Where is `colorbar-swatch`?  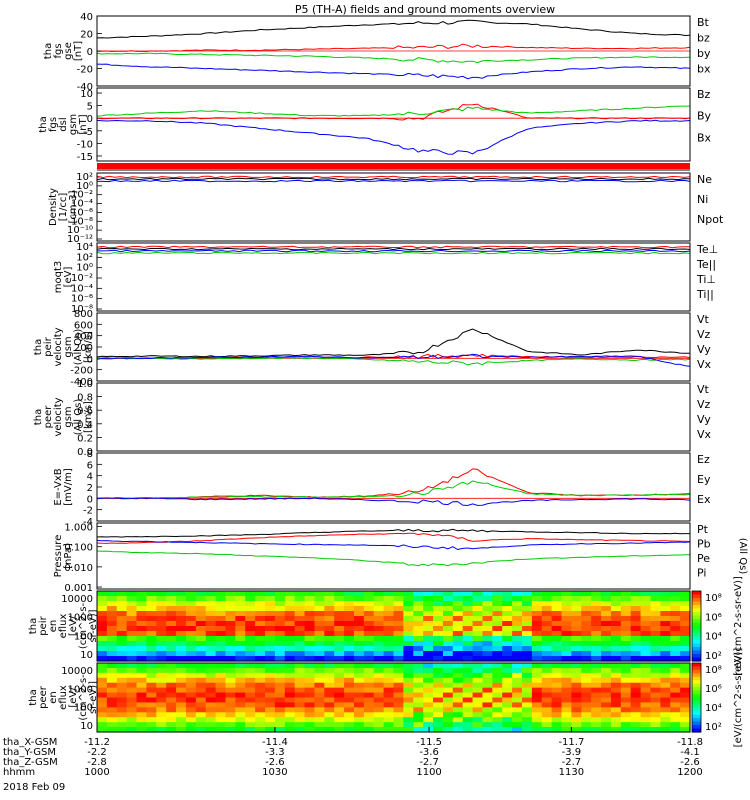 colorbar-swatch is located at coordinates (696, 668).